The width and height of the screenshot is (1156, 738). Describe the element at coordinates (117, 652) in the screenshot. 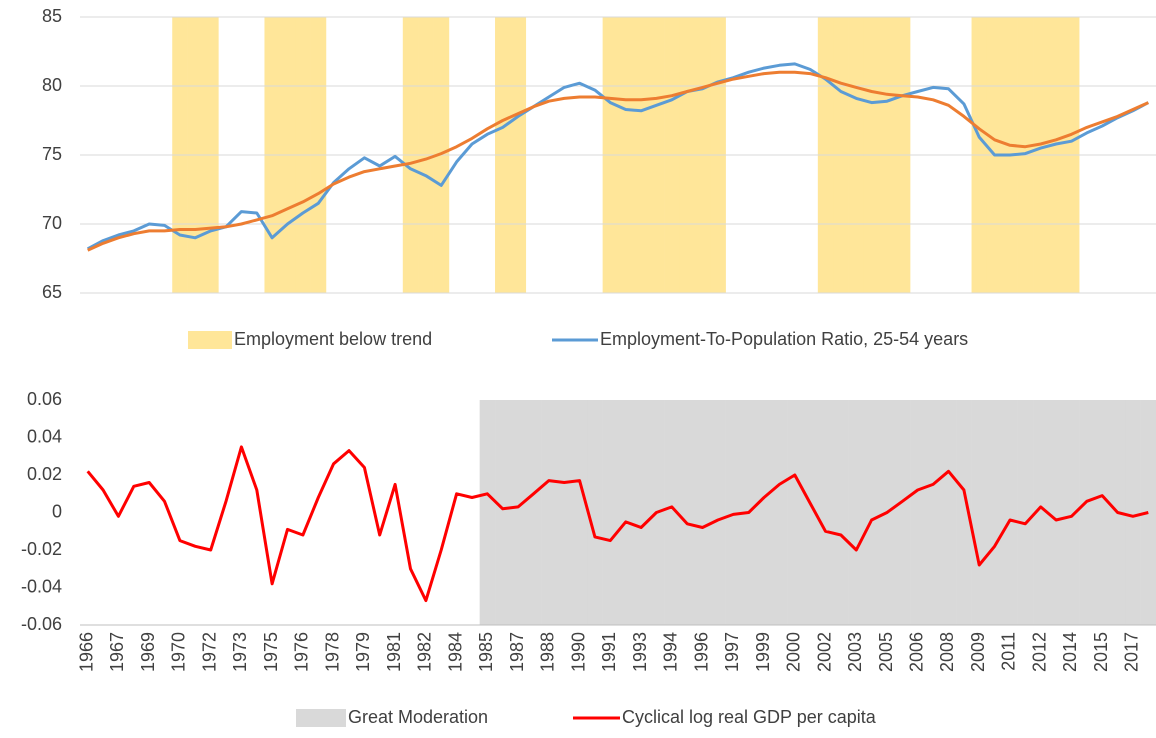

I see `x-tick-label: 1967` at that location.